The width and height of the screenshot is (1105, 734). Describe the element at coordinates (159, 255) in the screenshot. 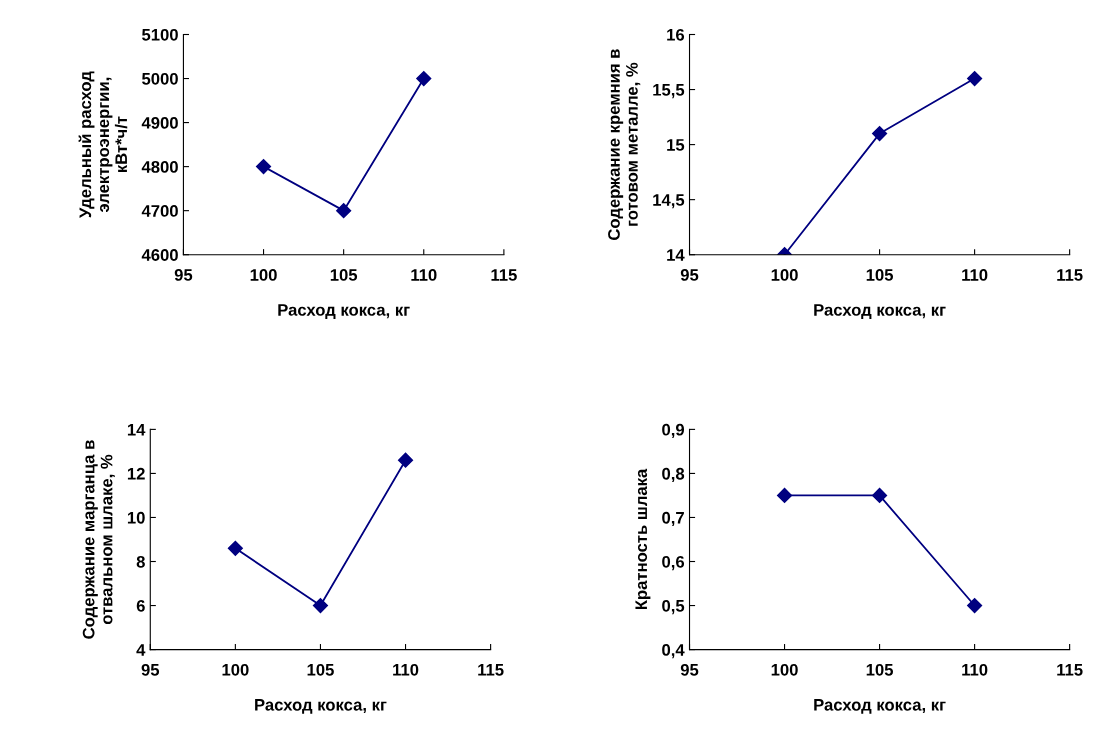

I see `y-tick-label: 4600` at that location.